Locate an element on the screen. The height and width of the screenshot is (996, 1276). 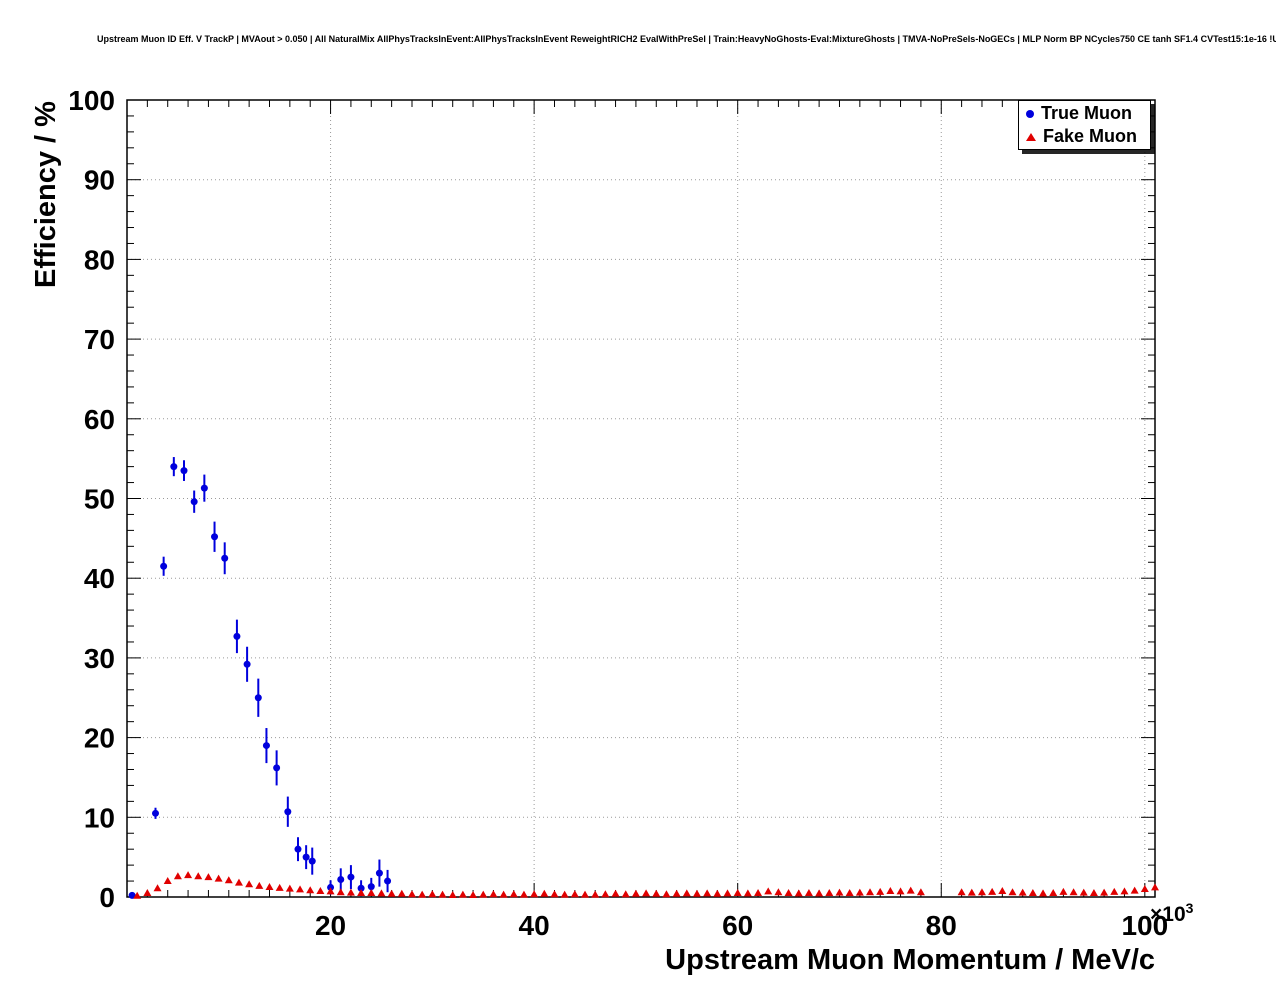
svg-text: 0 is located at coordinates (107, 897).